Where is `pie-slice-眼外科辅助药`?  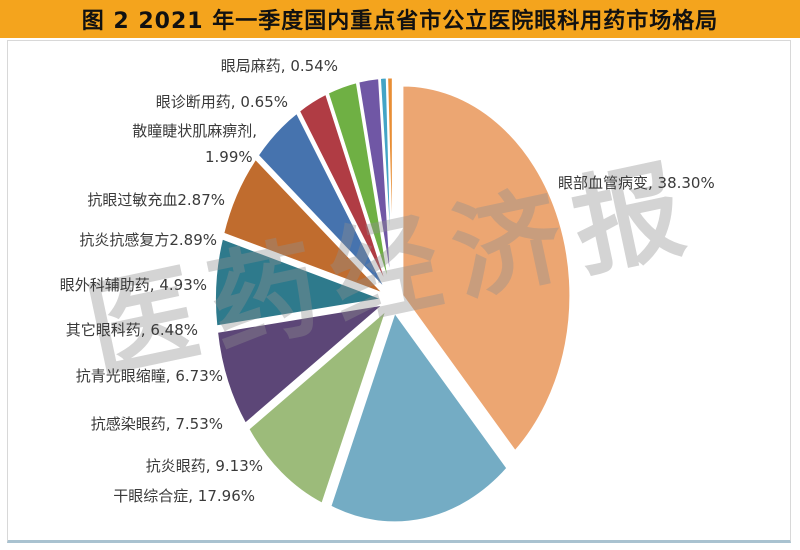
pie-slice-眼外科辅助药 is located at coordinates (322, 201).